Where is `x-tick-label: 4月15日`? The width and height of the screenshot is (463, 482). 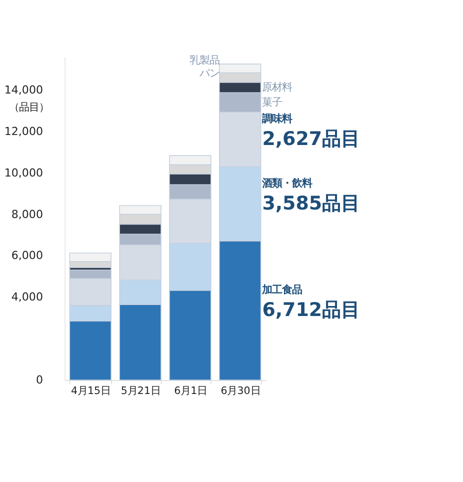 x-tick-label: 4月15日 is located at coordinates (90, 390).